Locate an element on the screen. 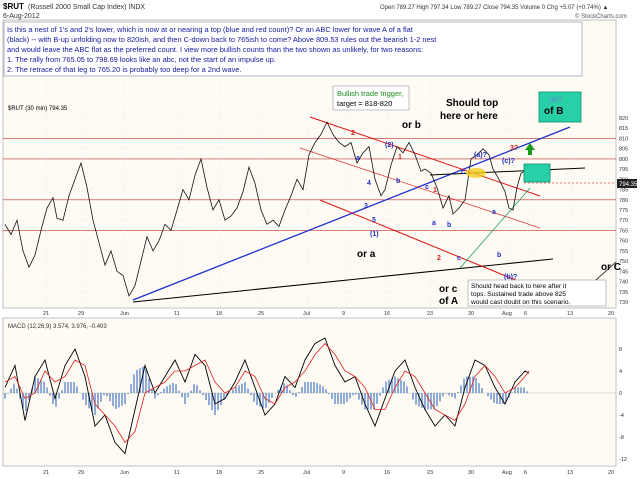 The image size is (640, 479). black-channel-upper is located at coordinates (507, 171).